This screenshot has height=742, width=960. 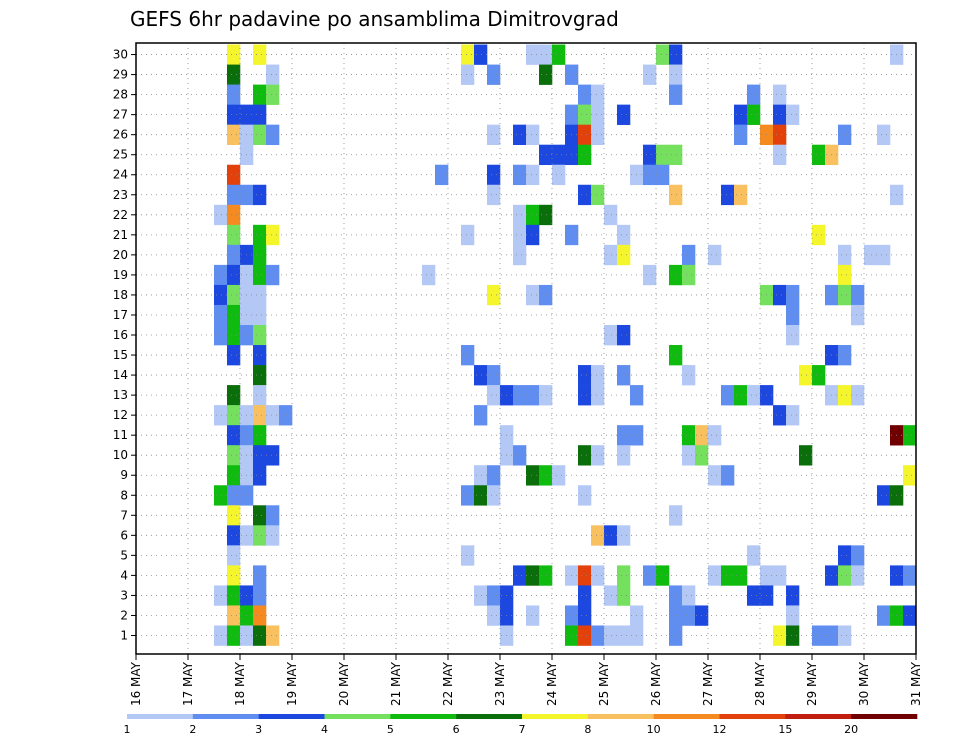 I want to click on y-tick-label: 29, so click(x=120, y=75).